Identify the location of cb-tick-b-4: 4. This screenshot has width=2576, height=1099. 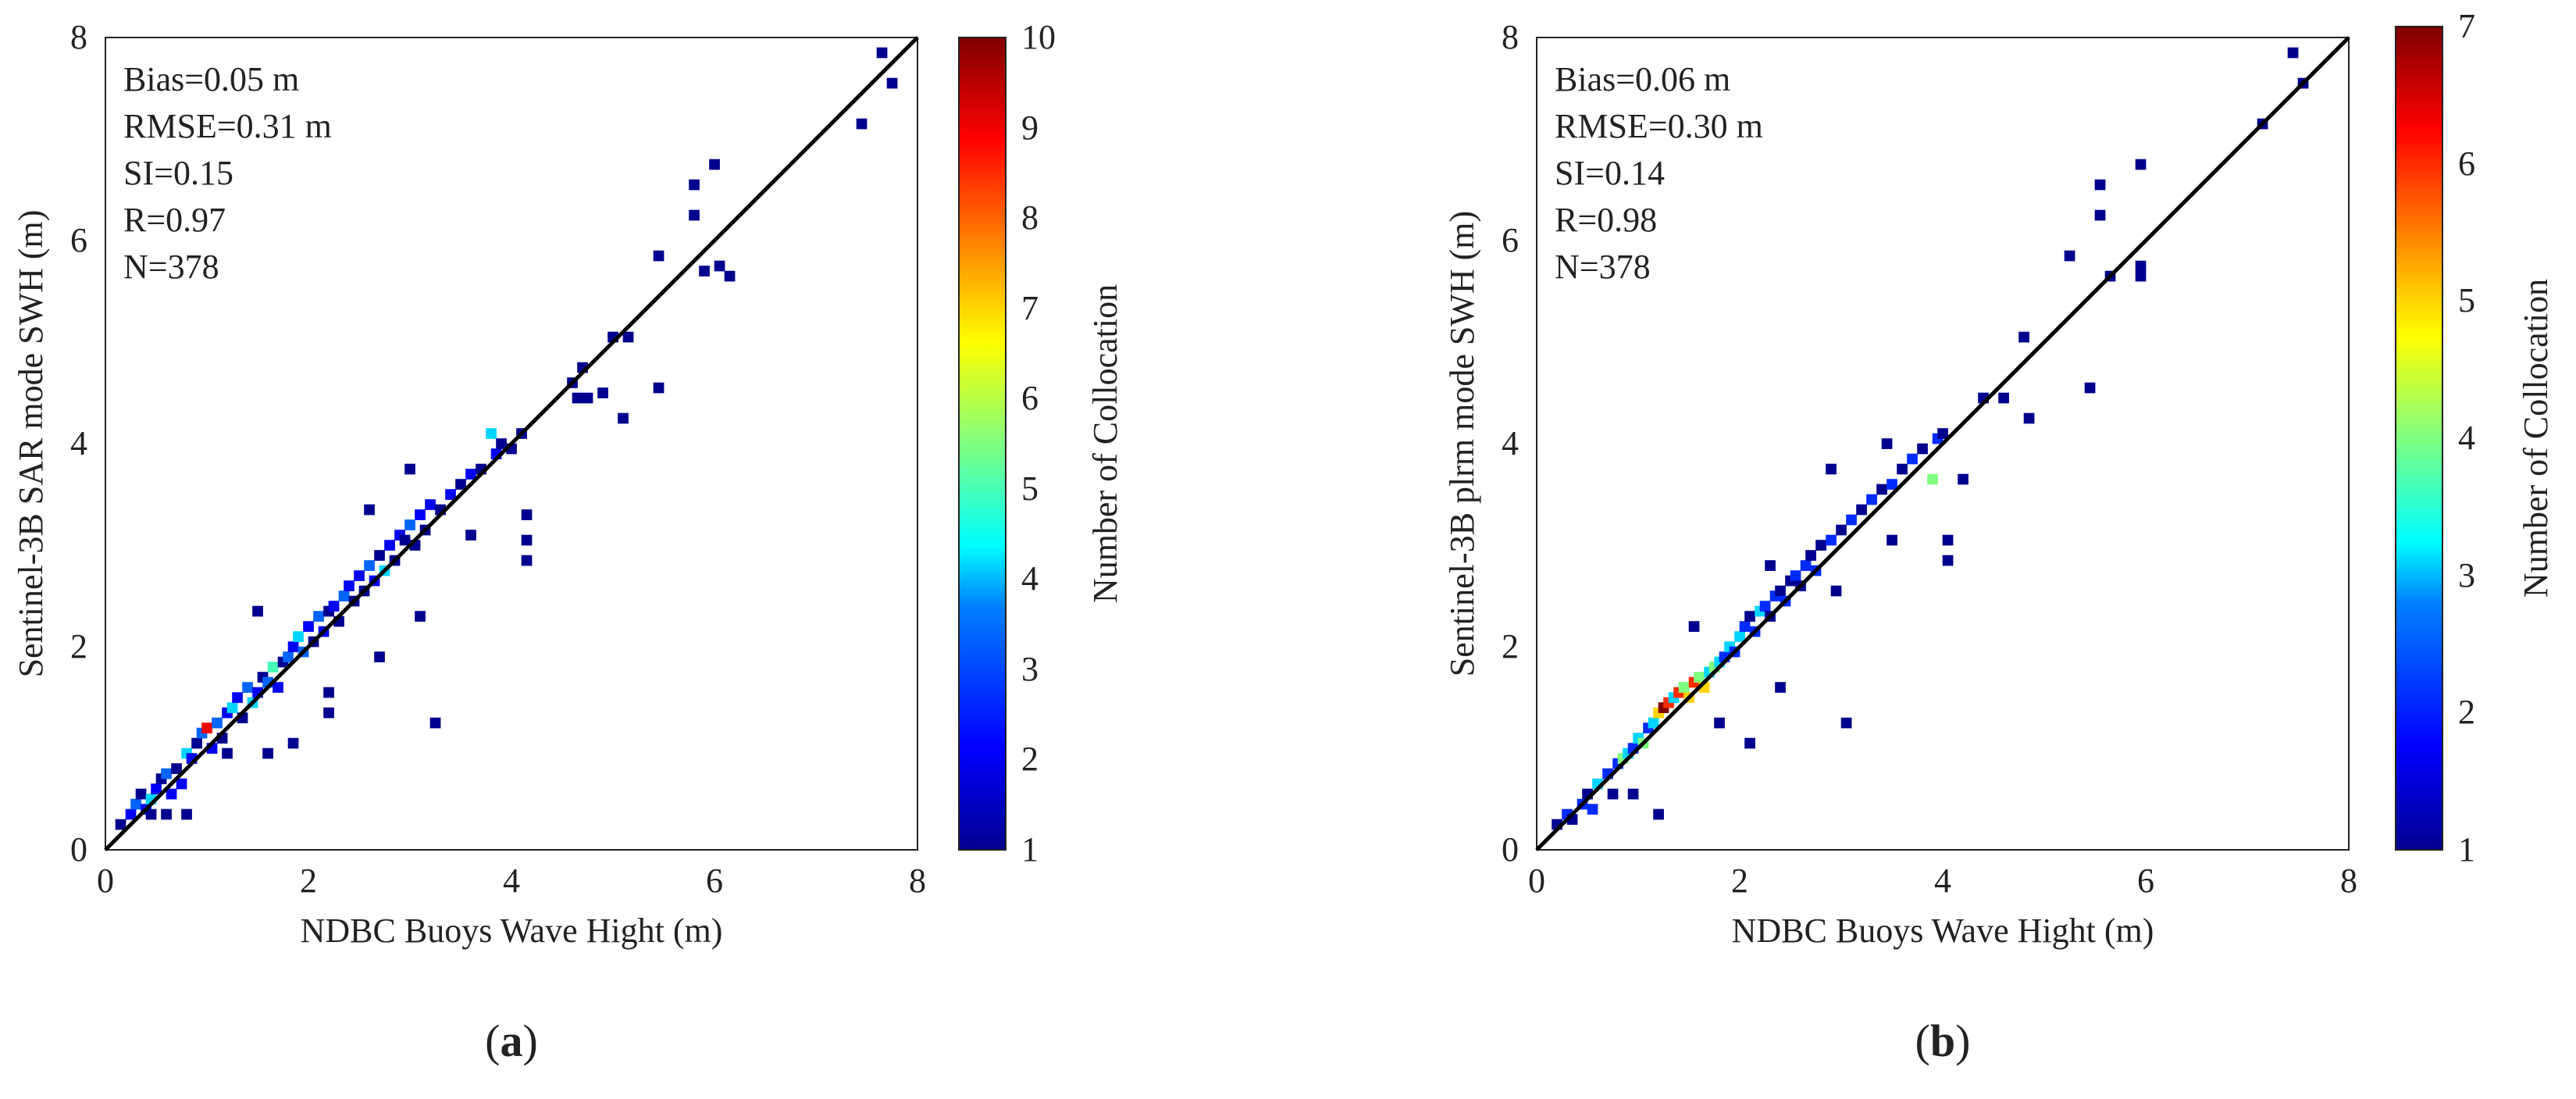
(2466, 438).